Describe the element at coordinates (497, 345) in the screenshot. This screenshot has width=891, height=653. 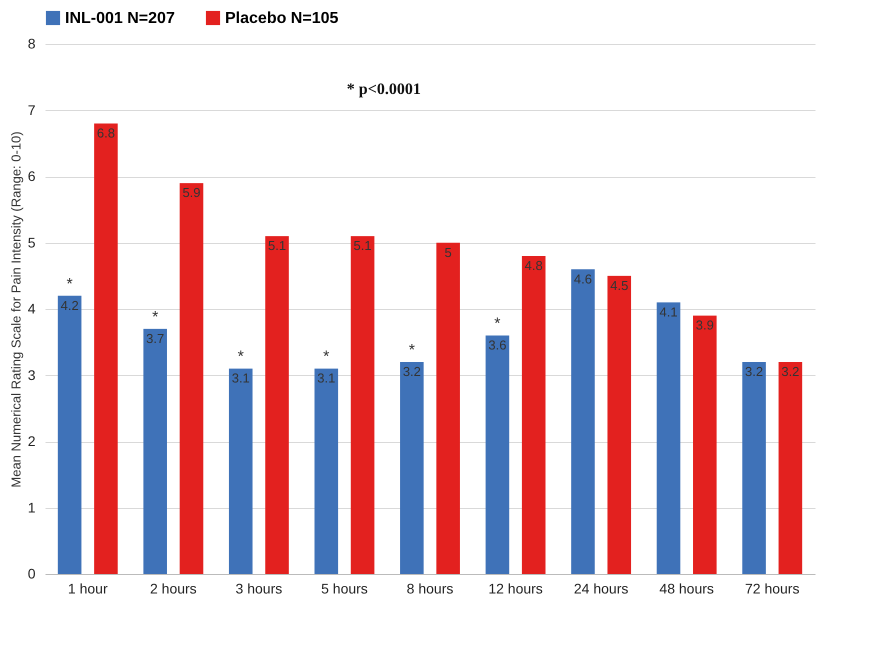
I see `data-label: 3.6` at that location.